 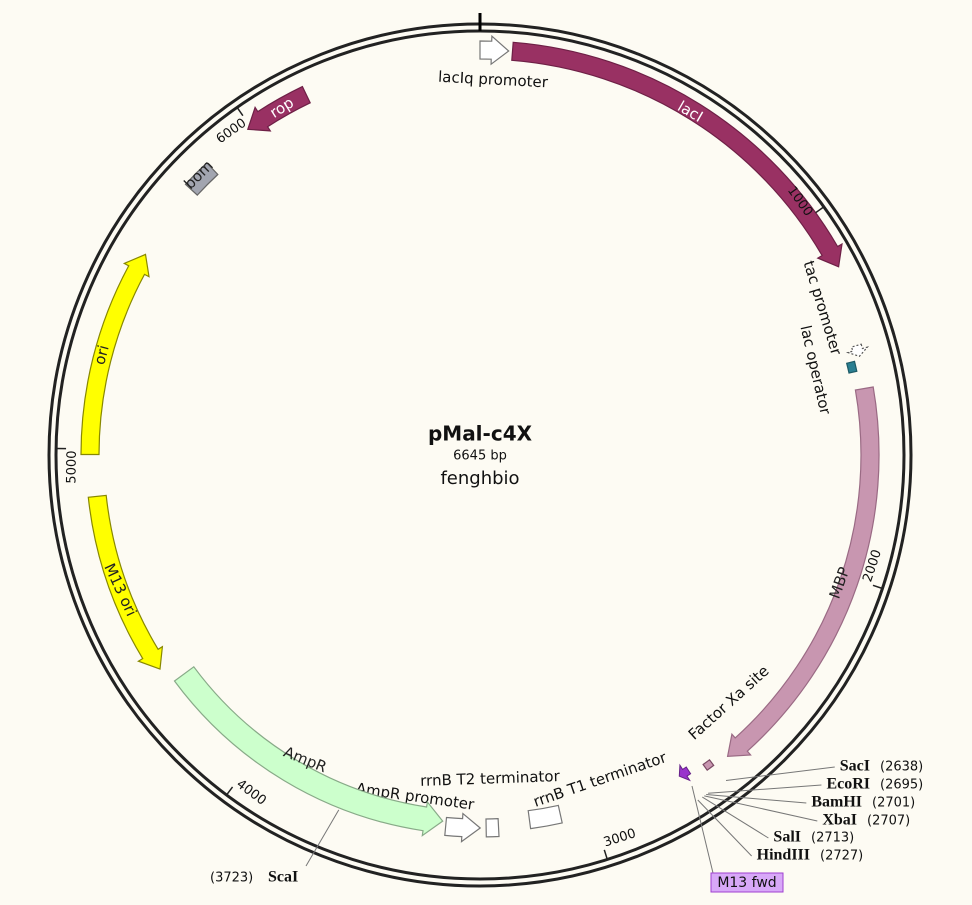 I want to click on enzyme-position: (2707), so click(x=888, y=821).